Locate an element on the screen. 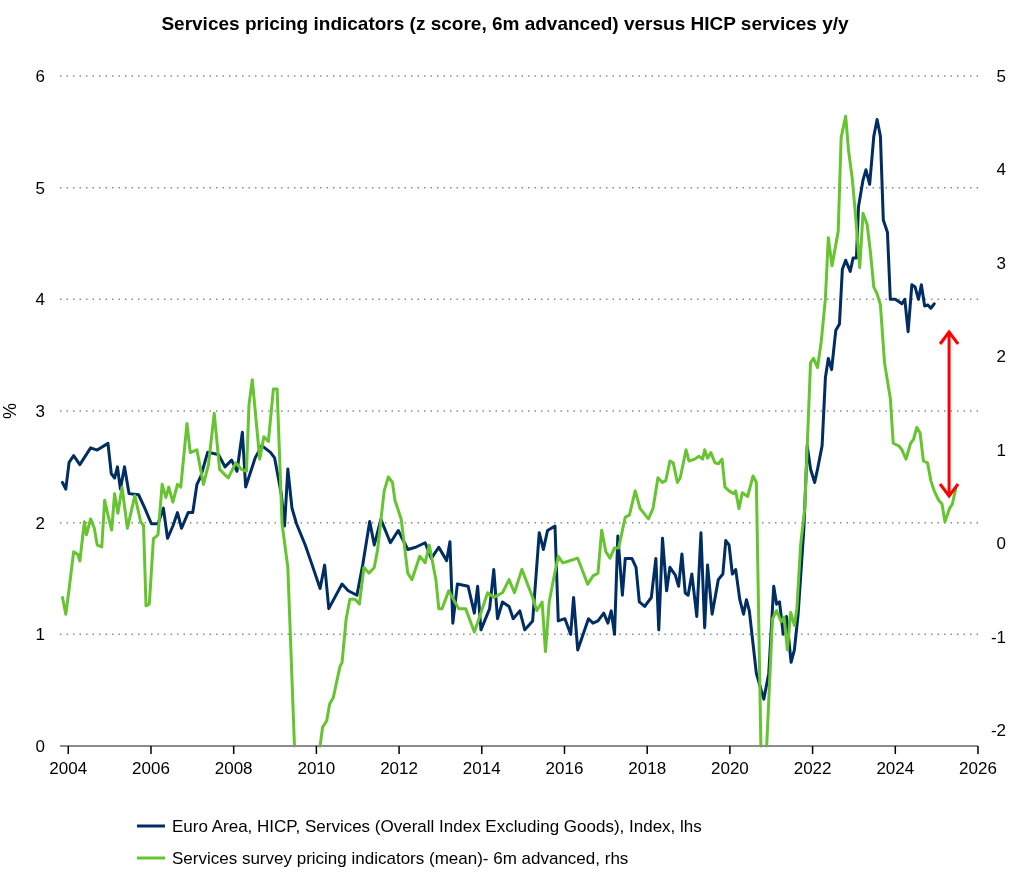 The image size is (1010, 873). x-tick-label: 2006 is located at coordinates (151, 768).